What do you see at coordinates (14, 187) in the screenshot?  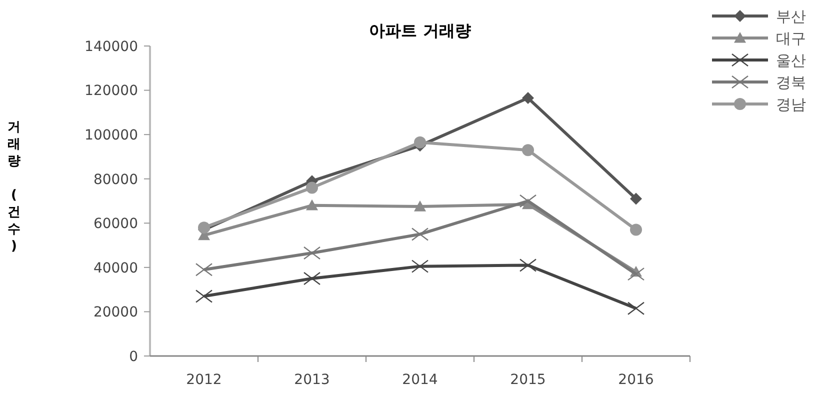 I see `text: 거래량 (건수)` at bounding box center [14, 187].